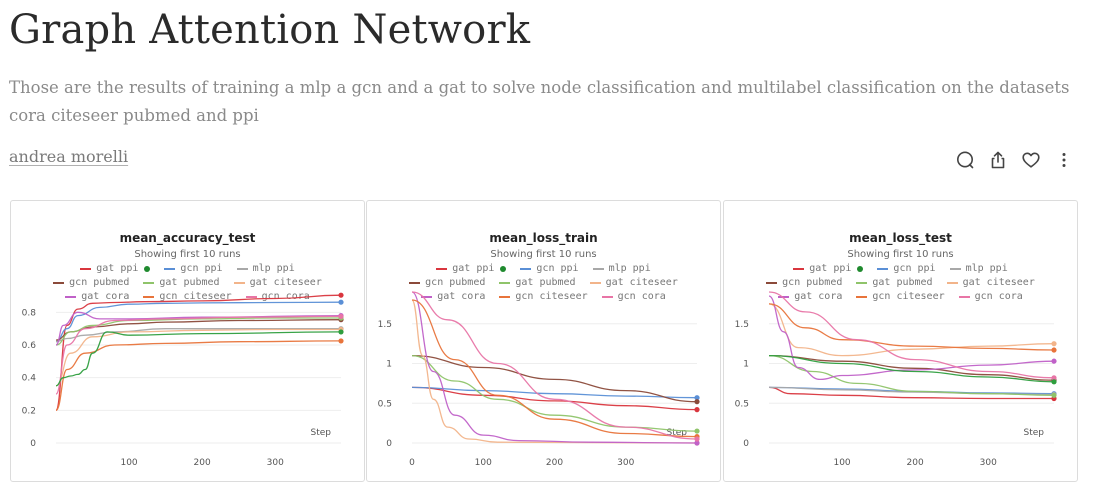 This screenshot has height=496, width=1098. Describe the element at coordinates (270, 30) in the screenshot. I see `report-title: Graph Attention Network` at that location.